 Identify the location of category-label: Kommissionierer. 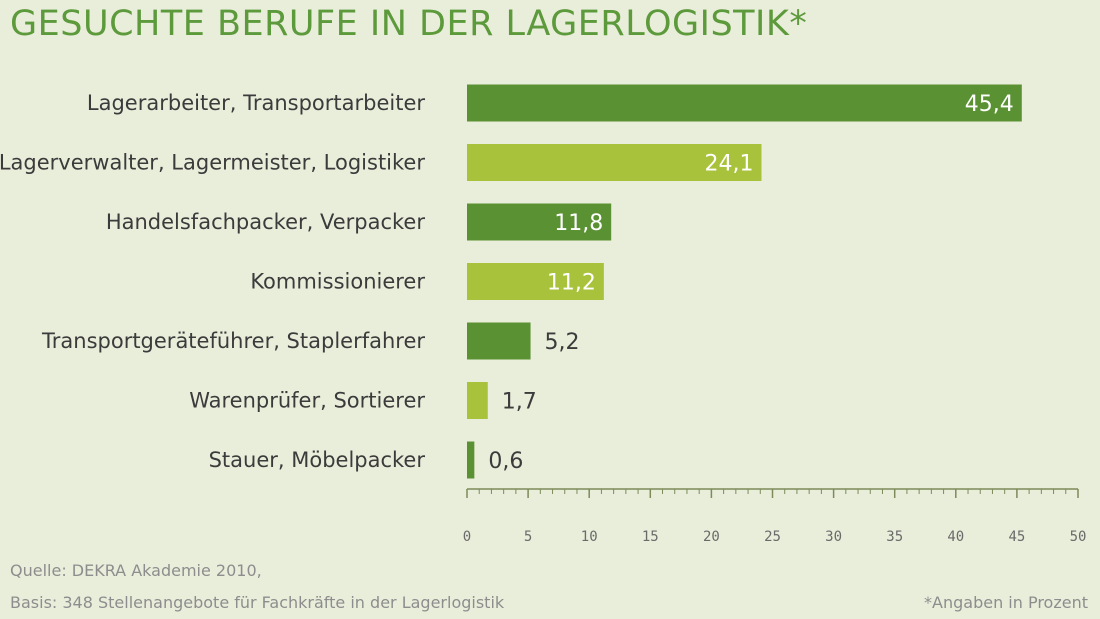
(337, 282).